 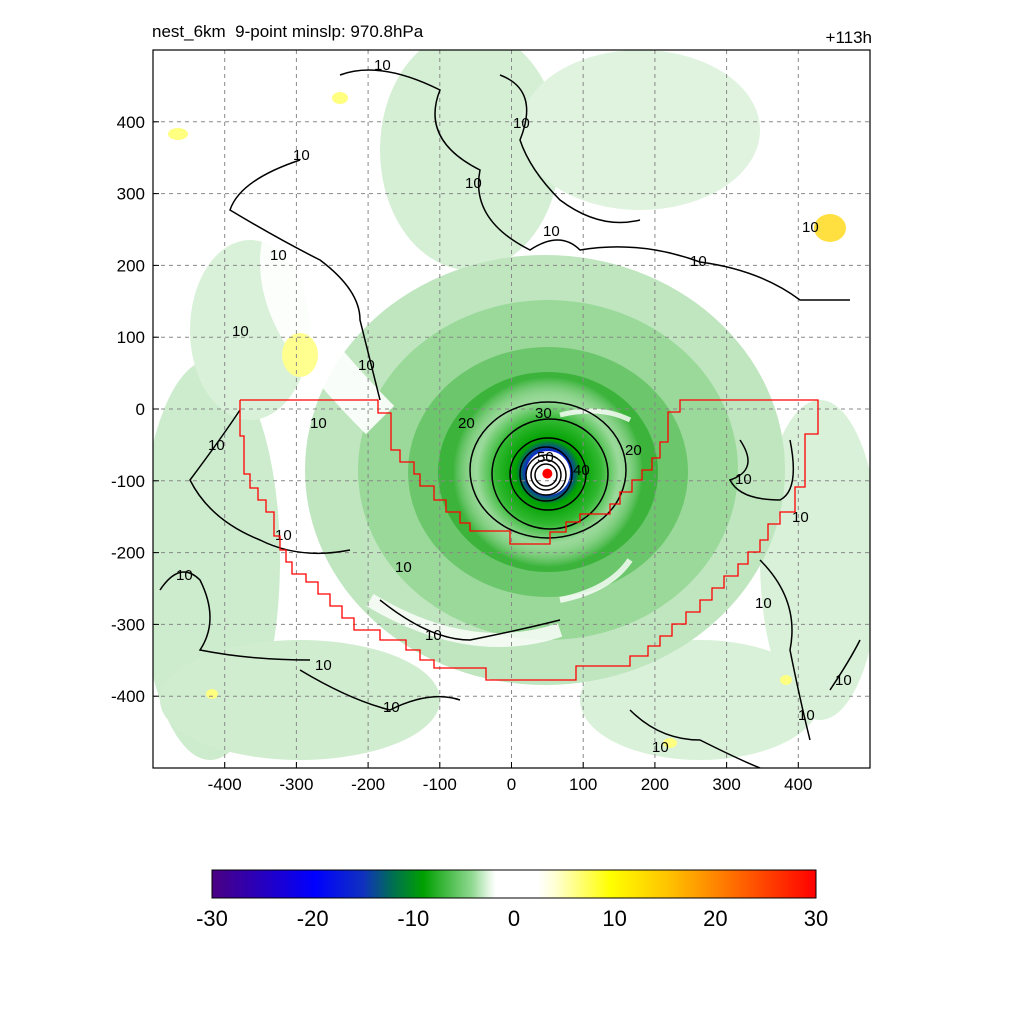 What do you see at coordinates (511, 784) in the screenshot?
I see `x-tick-label: 0` at bounding box center [511, 784].